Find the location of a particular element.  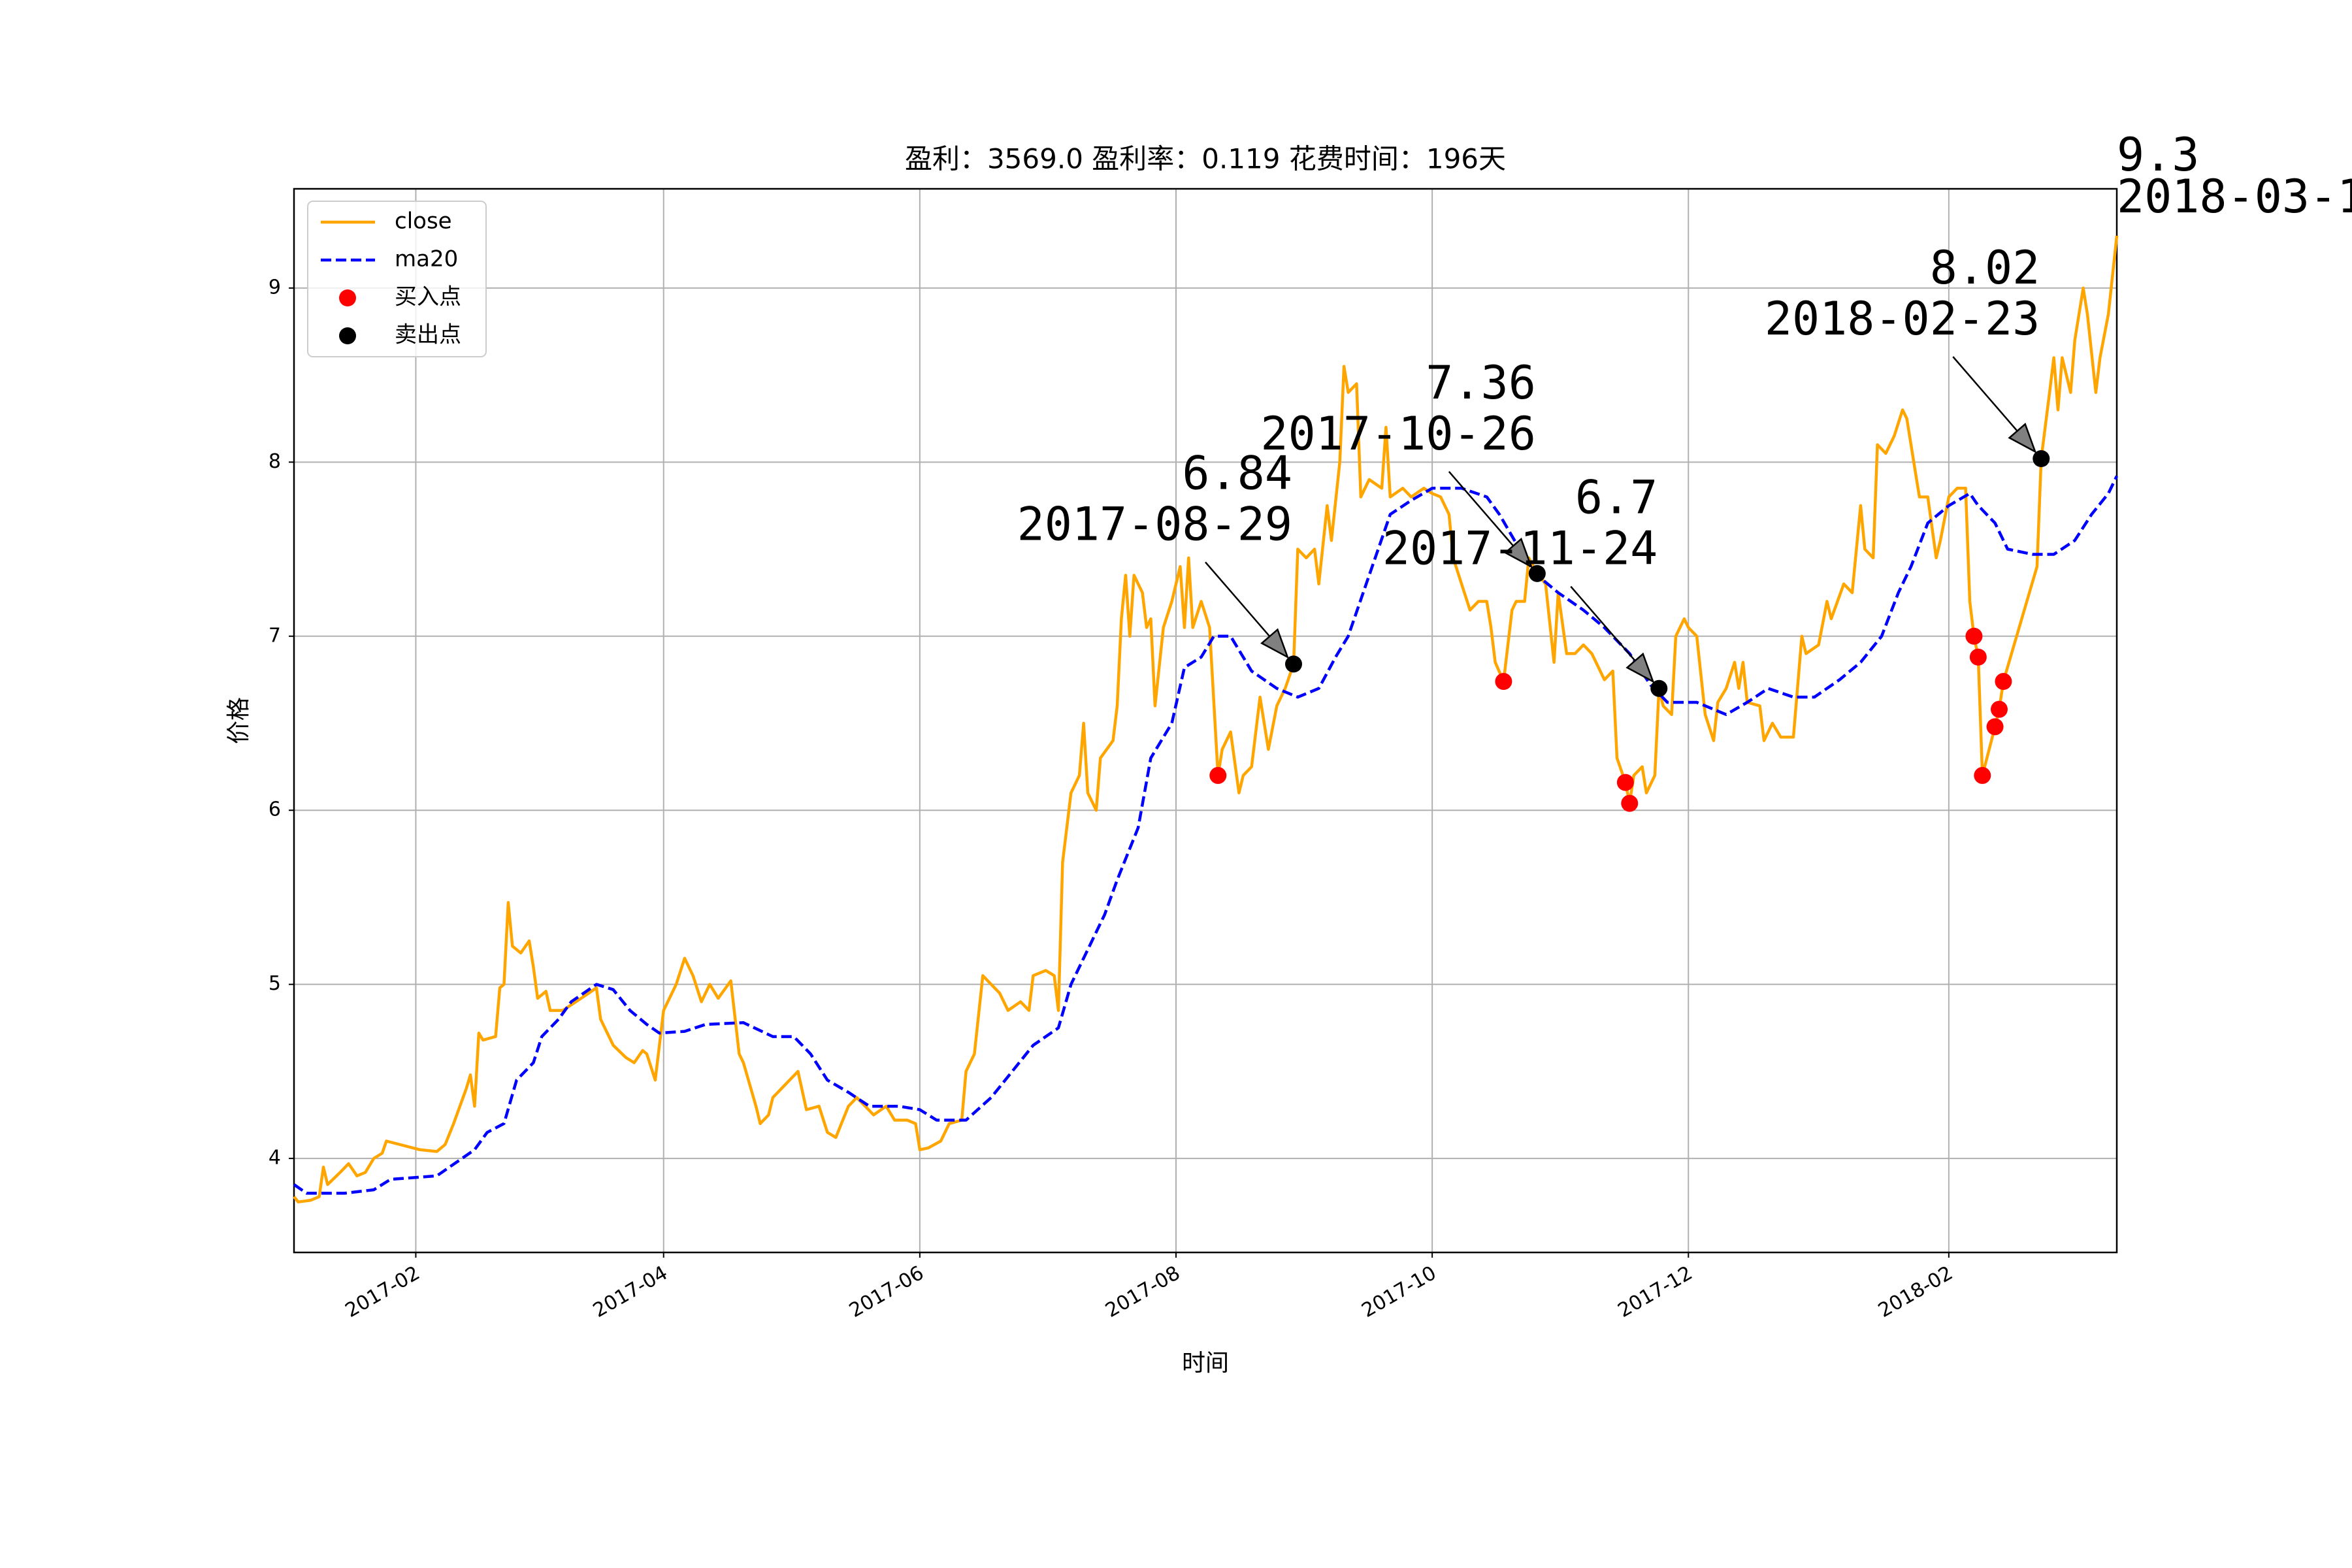

x-tick-label: 2017-08 is located at coordinates (1143, 1292).